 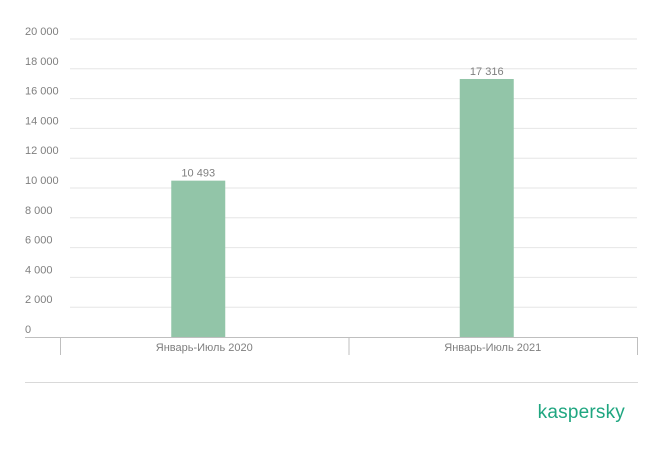 I want to click on x-category-label: Январь-Июль 2021, so click(x=492, y=348).